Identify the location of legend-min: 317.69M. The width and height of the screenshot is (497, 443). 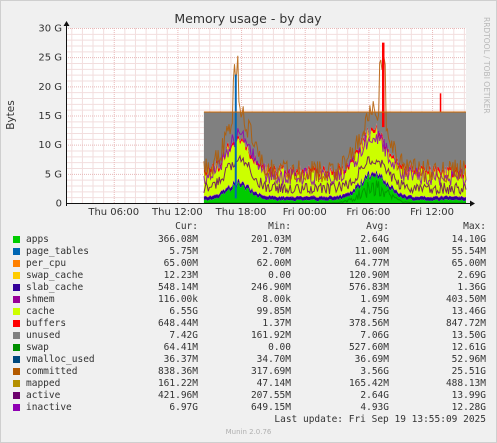
(270, 371).